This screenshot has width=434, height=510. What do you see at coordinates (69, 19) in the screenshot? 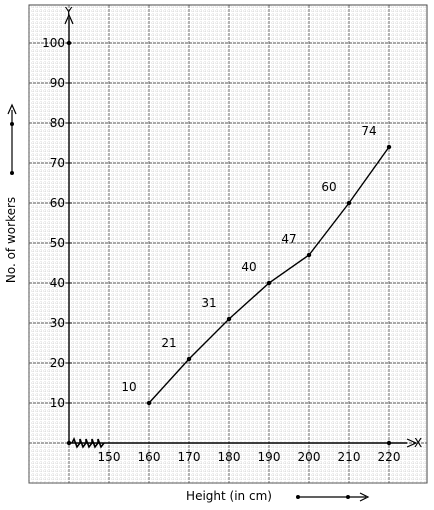
I see `y-axis-arrow` at bounding box center [69, 19].